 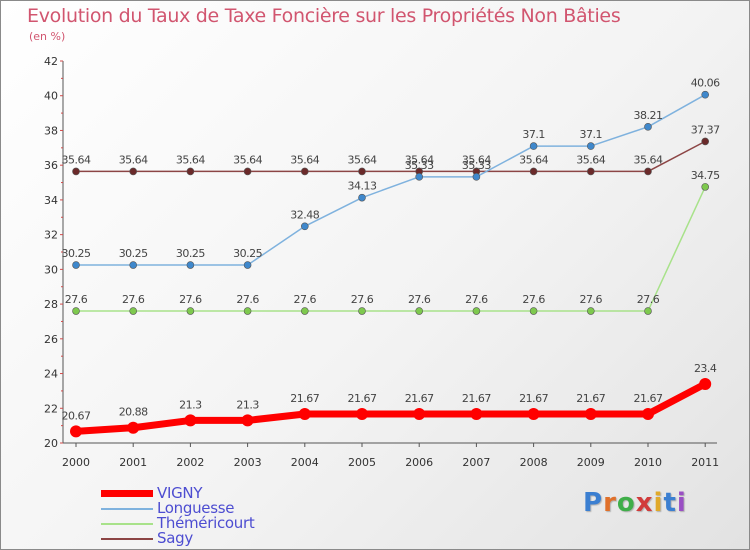 What do you see at coordinates (705, 175) in the screenshot?
I see `data-label: 34.75` at bounding box center [705, 175].